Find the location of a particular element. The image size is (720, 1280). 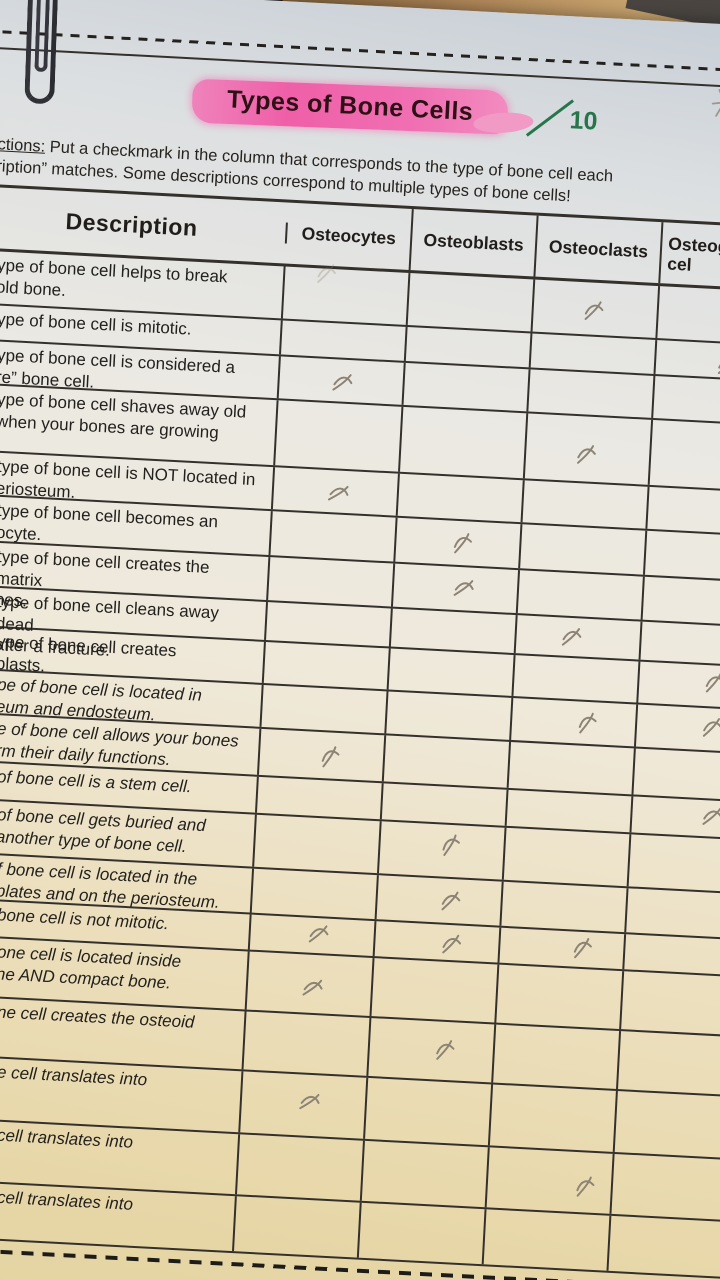

table-row: of bone cell is a stem cell. is located at coordinates (360, 801).